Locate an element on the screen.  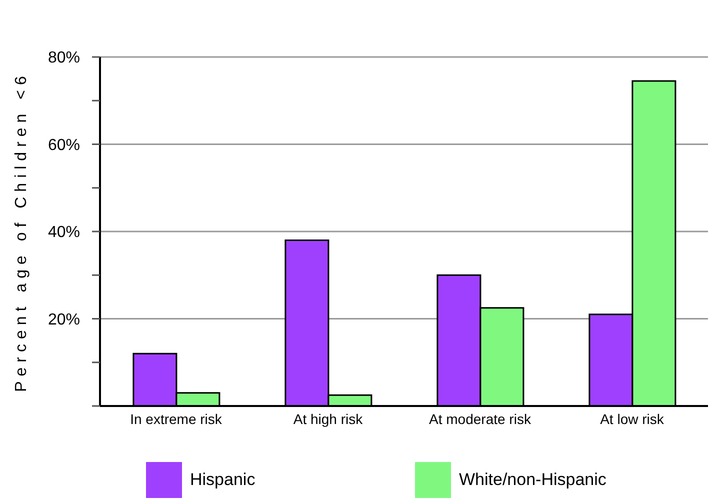
y-tick-label: 60% is located at coordinates (64, 145).